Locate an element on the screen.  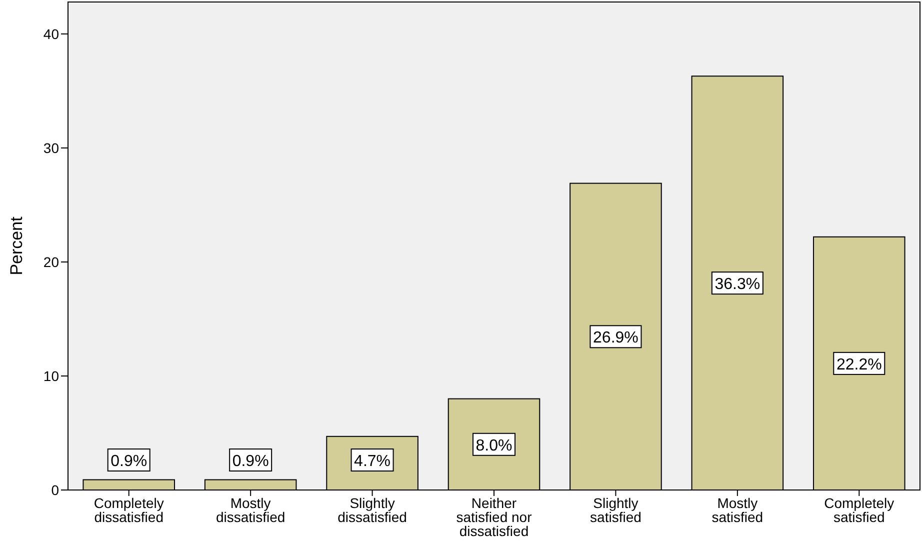
data-label: 4.7% is located at coordinates (372, 461).